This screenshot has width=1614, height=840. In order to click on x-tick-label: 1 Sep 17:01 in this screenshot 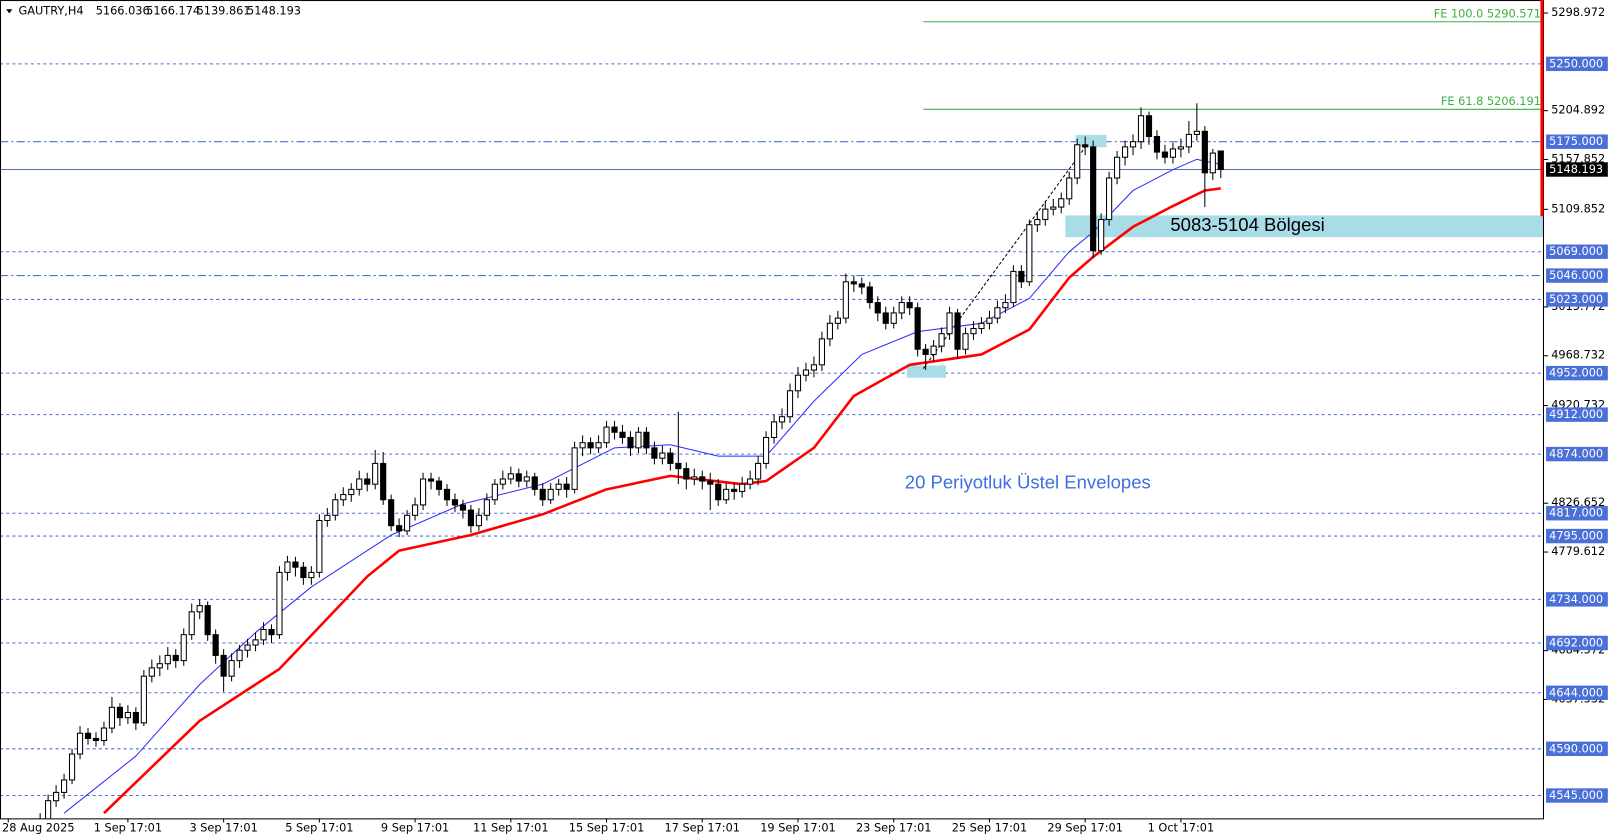, I will do `click(128, 828)`.